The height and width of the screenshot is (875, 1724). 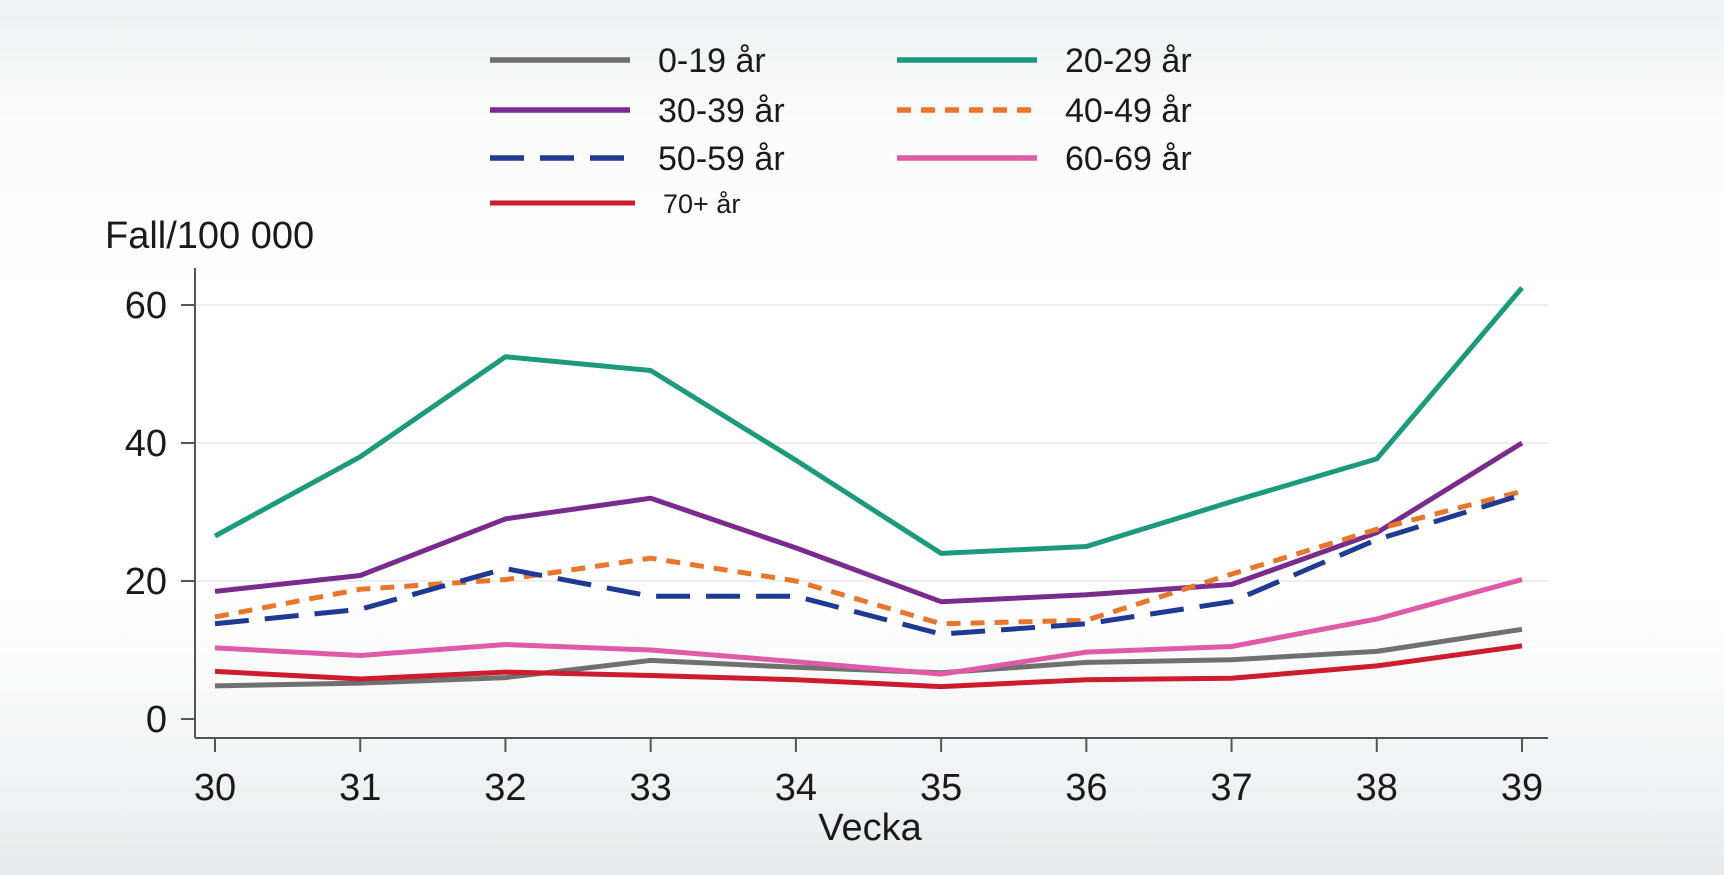 What do you see at coordinates (209, 236) in the screenshot?
I see `y-axis-title: Fall/100 000` at bounding box center [209, 236].